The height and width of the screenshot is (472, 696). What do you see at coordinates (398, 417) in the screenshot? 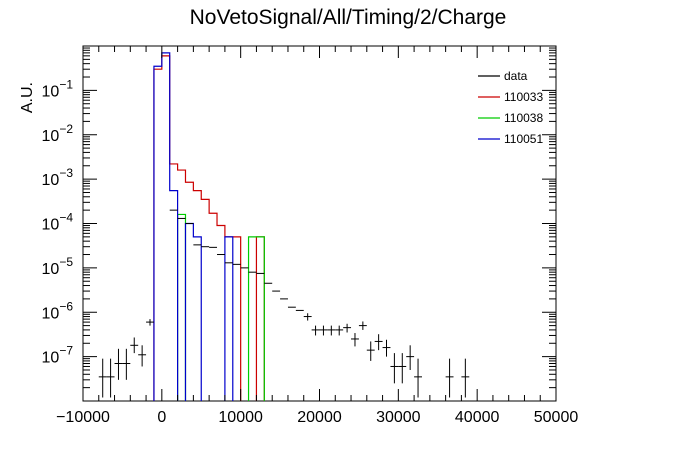
I see `x-tick-label: 30000` at bounding box center [398, 417].